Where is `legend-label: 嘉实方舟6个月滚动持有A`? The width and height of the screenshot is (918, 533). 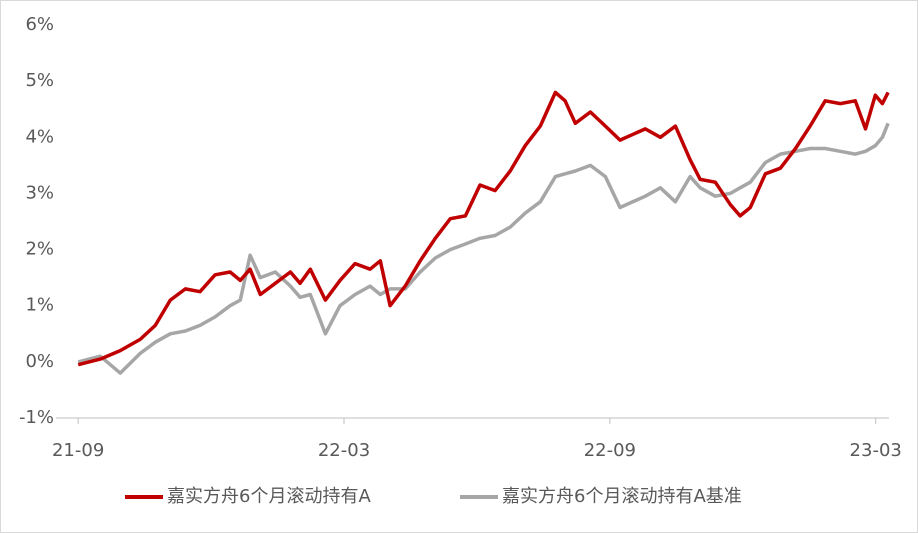
legend-label: 嘉实方舟6个月滚动持有A is located at coordinates (269, 496).